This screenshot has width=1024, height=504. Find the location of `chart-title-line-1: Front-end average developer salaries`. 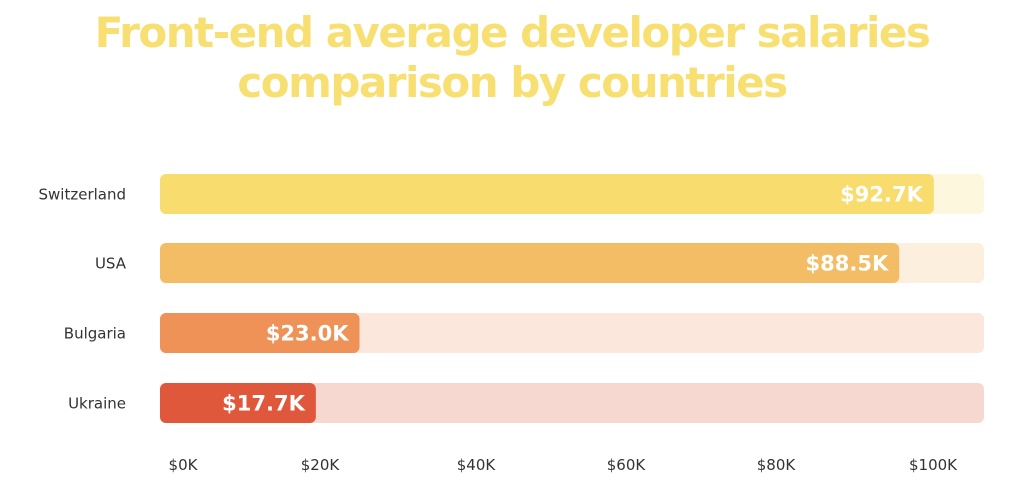

chart-title-line-1: Front-end average developer salaries is located at coordinates (512, 32).